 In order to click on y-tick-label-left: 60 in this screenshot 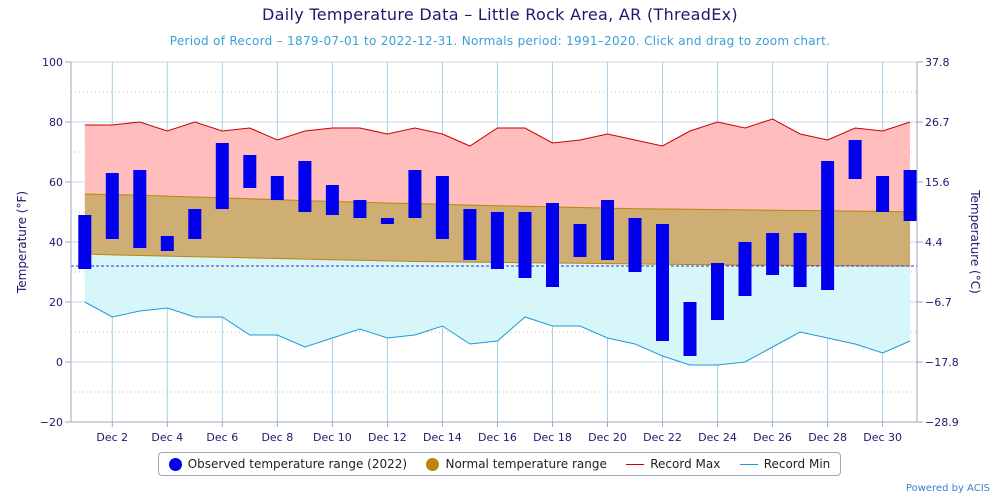, I will do `click(56, 182)`.